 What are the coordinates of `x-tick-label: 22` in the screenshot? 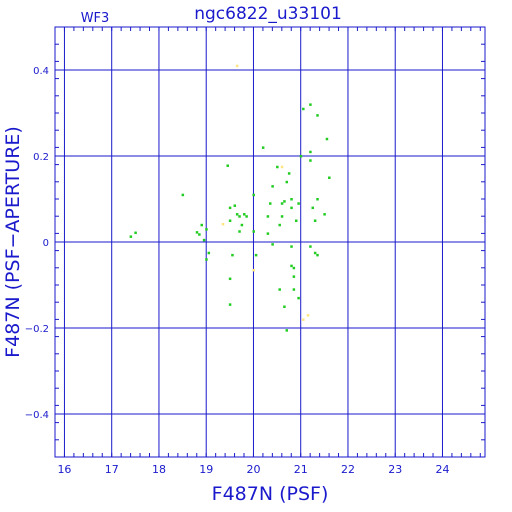 It's located at (348, 469).